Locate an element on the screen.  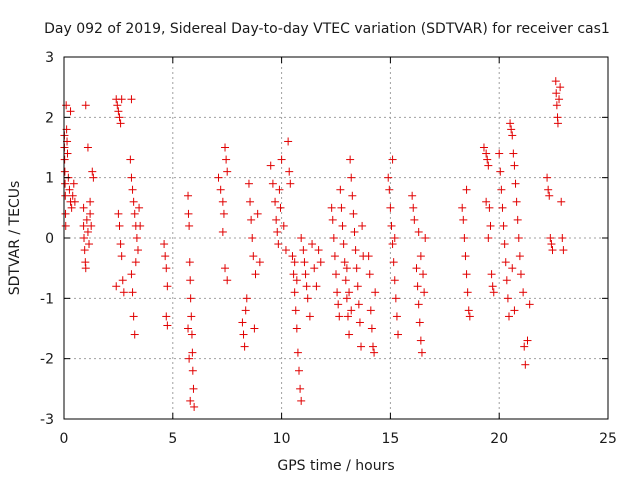
y-tick-label: -3 is located at coordinates (47, 420).